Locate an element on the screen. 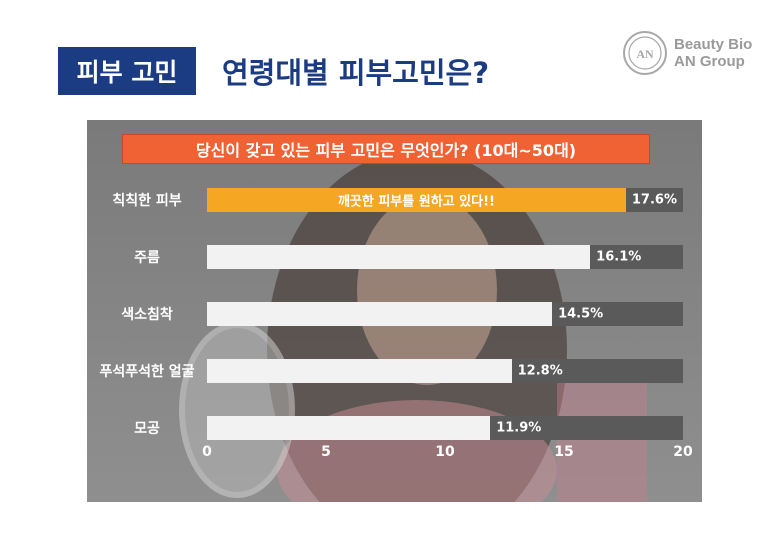 The image size is (780, 551). company-logo: AN Beauty Bio AN Group is located at coordinates (687, 53).